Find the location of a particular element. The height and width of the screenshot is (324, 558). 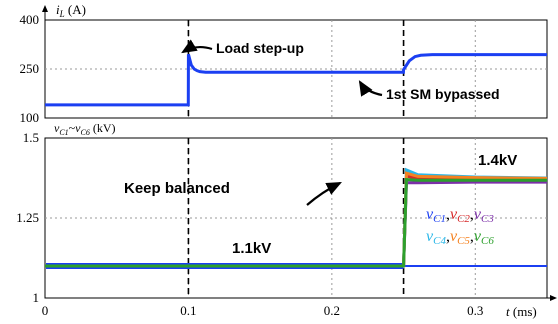

legend-row-2: vC4,vC5,vC6 is located at coordinates (460, 237).